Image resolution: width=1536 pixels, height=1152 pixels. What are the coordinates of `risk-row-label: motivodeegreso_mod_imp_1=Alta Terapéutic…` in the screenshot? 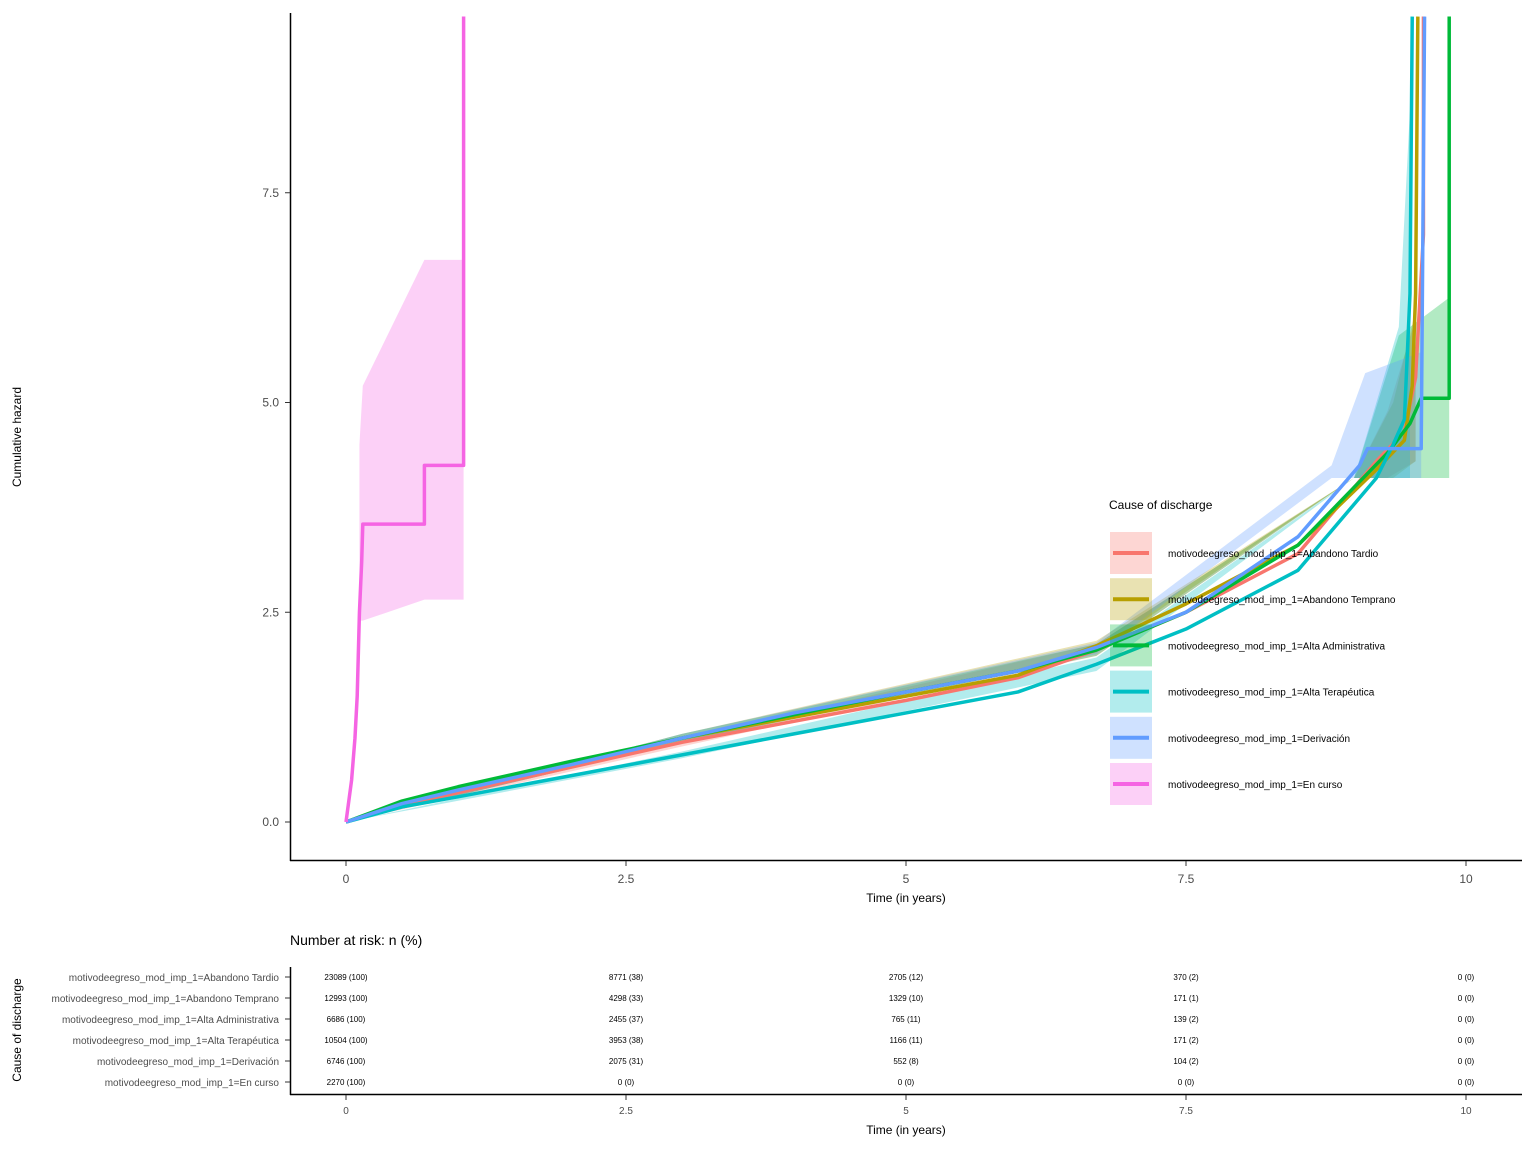 It's located at (176, 1041).